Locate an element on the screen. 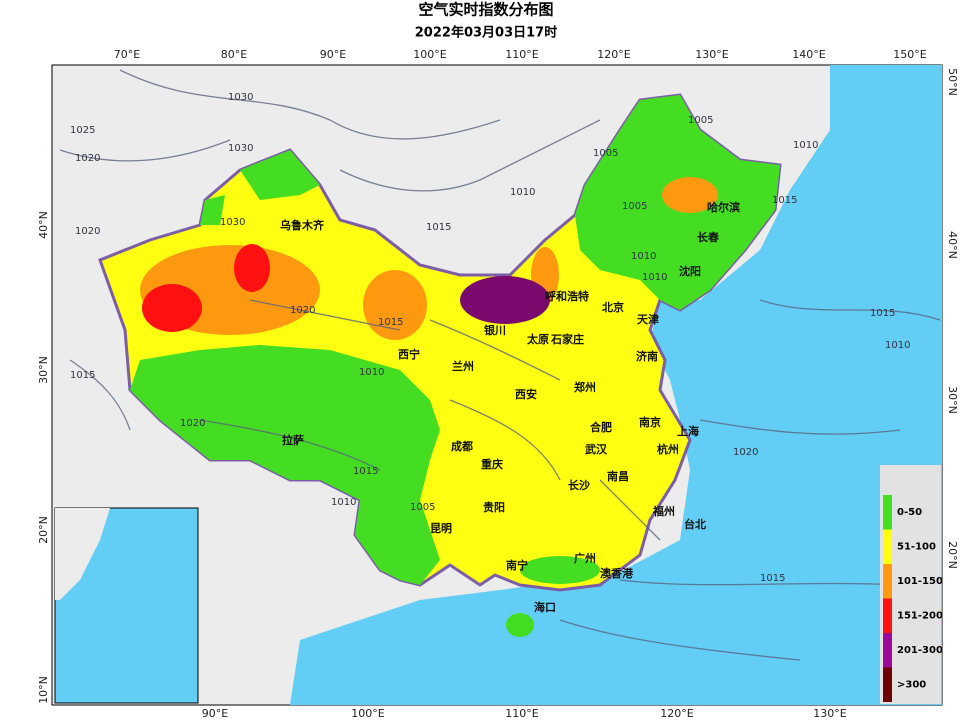  city-label: 上海 is located at coordinates (688, 431).